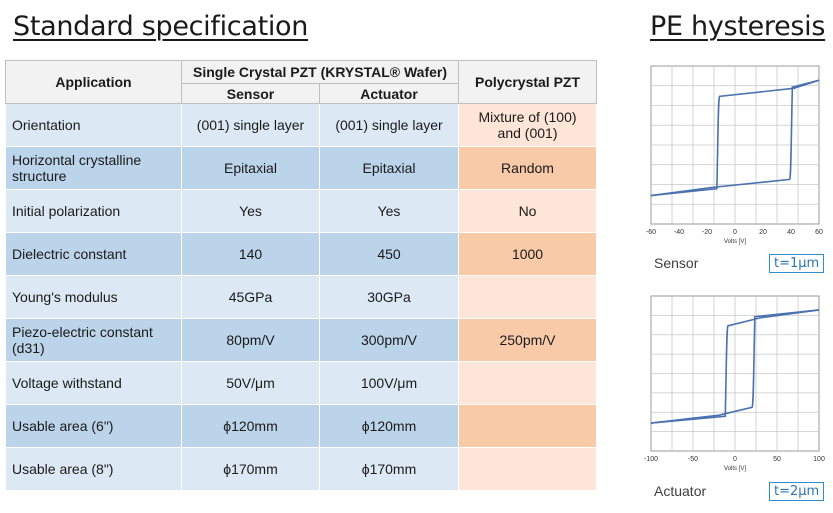 The width and height of the screenshot is (833, 513). Describe the element at coordinates (528, 340) in the screenshot. I see `polycrystal-value: 250pm/V` at that location.